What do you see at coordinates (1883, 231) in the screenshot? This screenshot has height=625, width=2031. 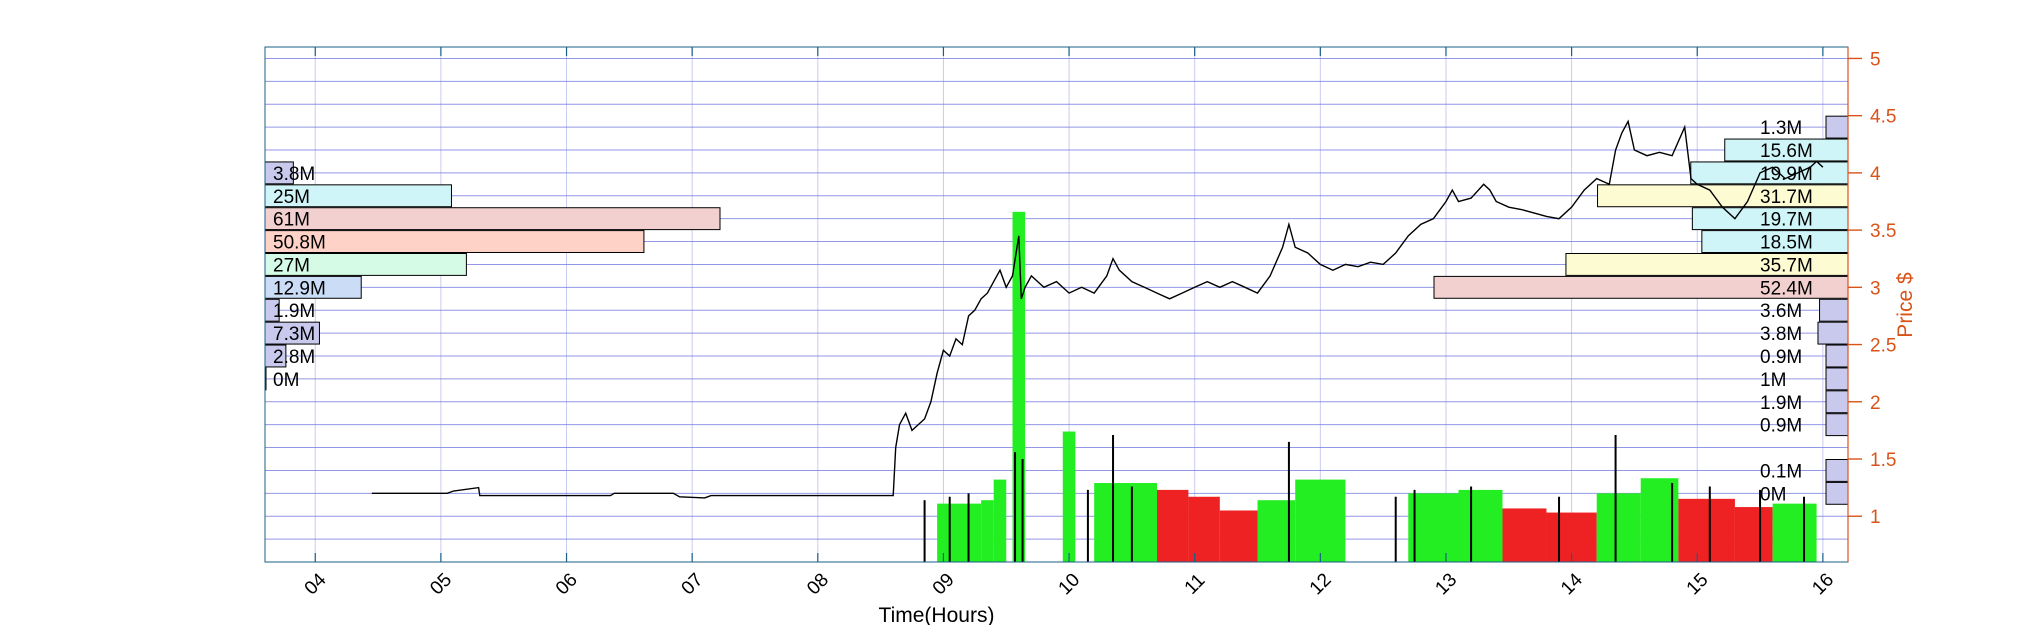 I see `y-tick-label: 3.5` at bounding box center [1883, 231].